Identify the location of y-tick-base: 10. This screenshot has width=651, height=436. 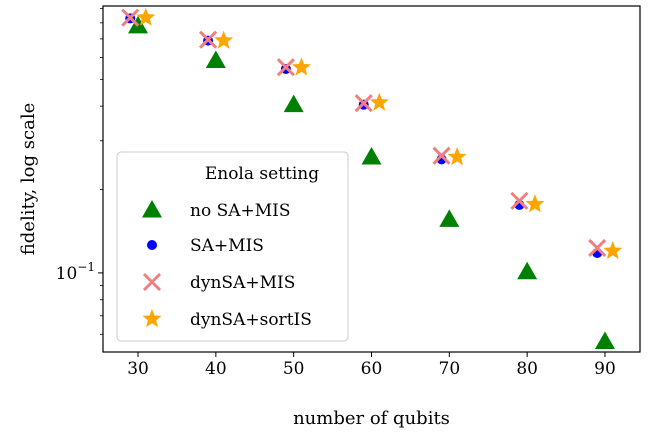
(67, 274).